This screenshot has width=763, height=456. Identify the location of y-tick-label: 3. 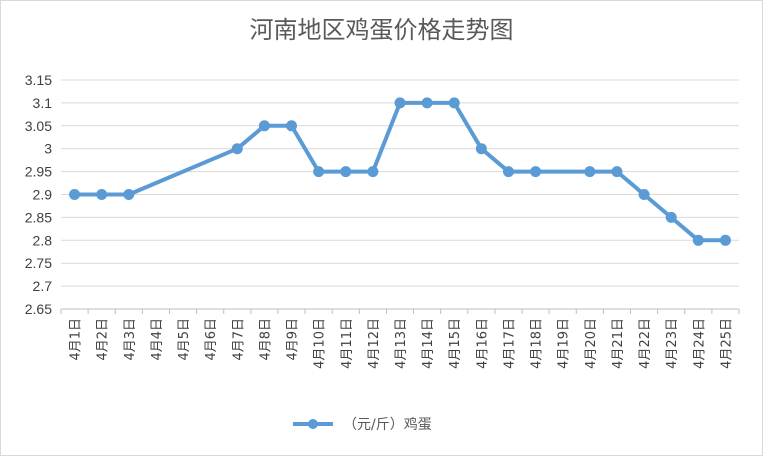
(48, 149).